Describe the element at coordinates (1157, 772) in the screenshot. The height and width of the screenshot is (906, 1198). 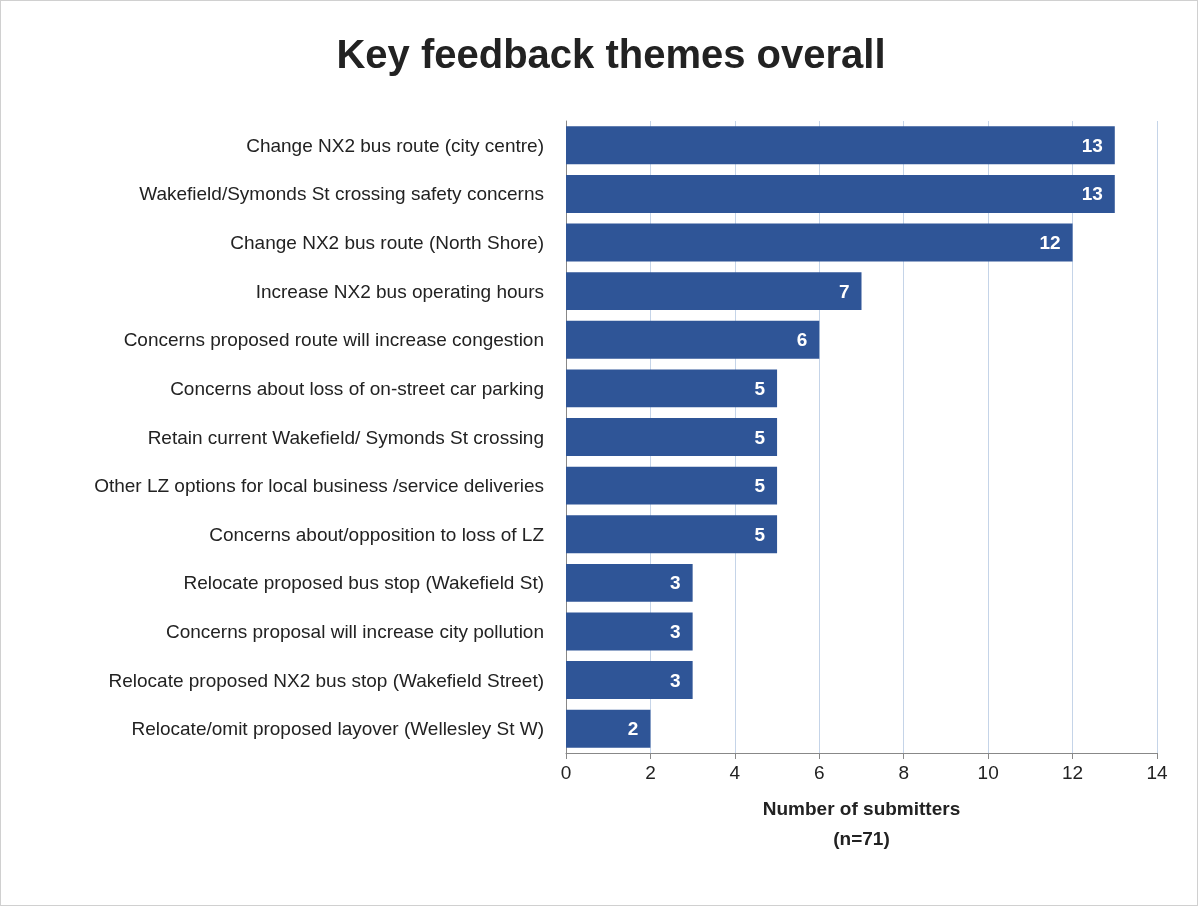
I see `x-tick-label: 14` at that location.